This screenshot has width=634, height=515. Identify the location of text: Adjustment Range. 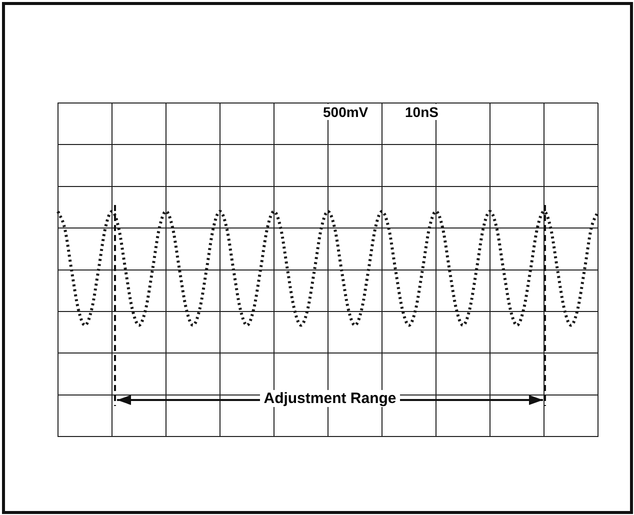
(330, 398).